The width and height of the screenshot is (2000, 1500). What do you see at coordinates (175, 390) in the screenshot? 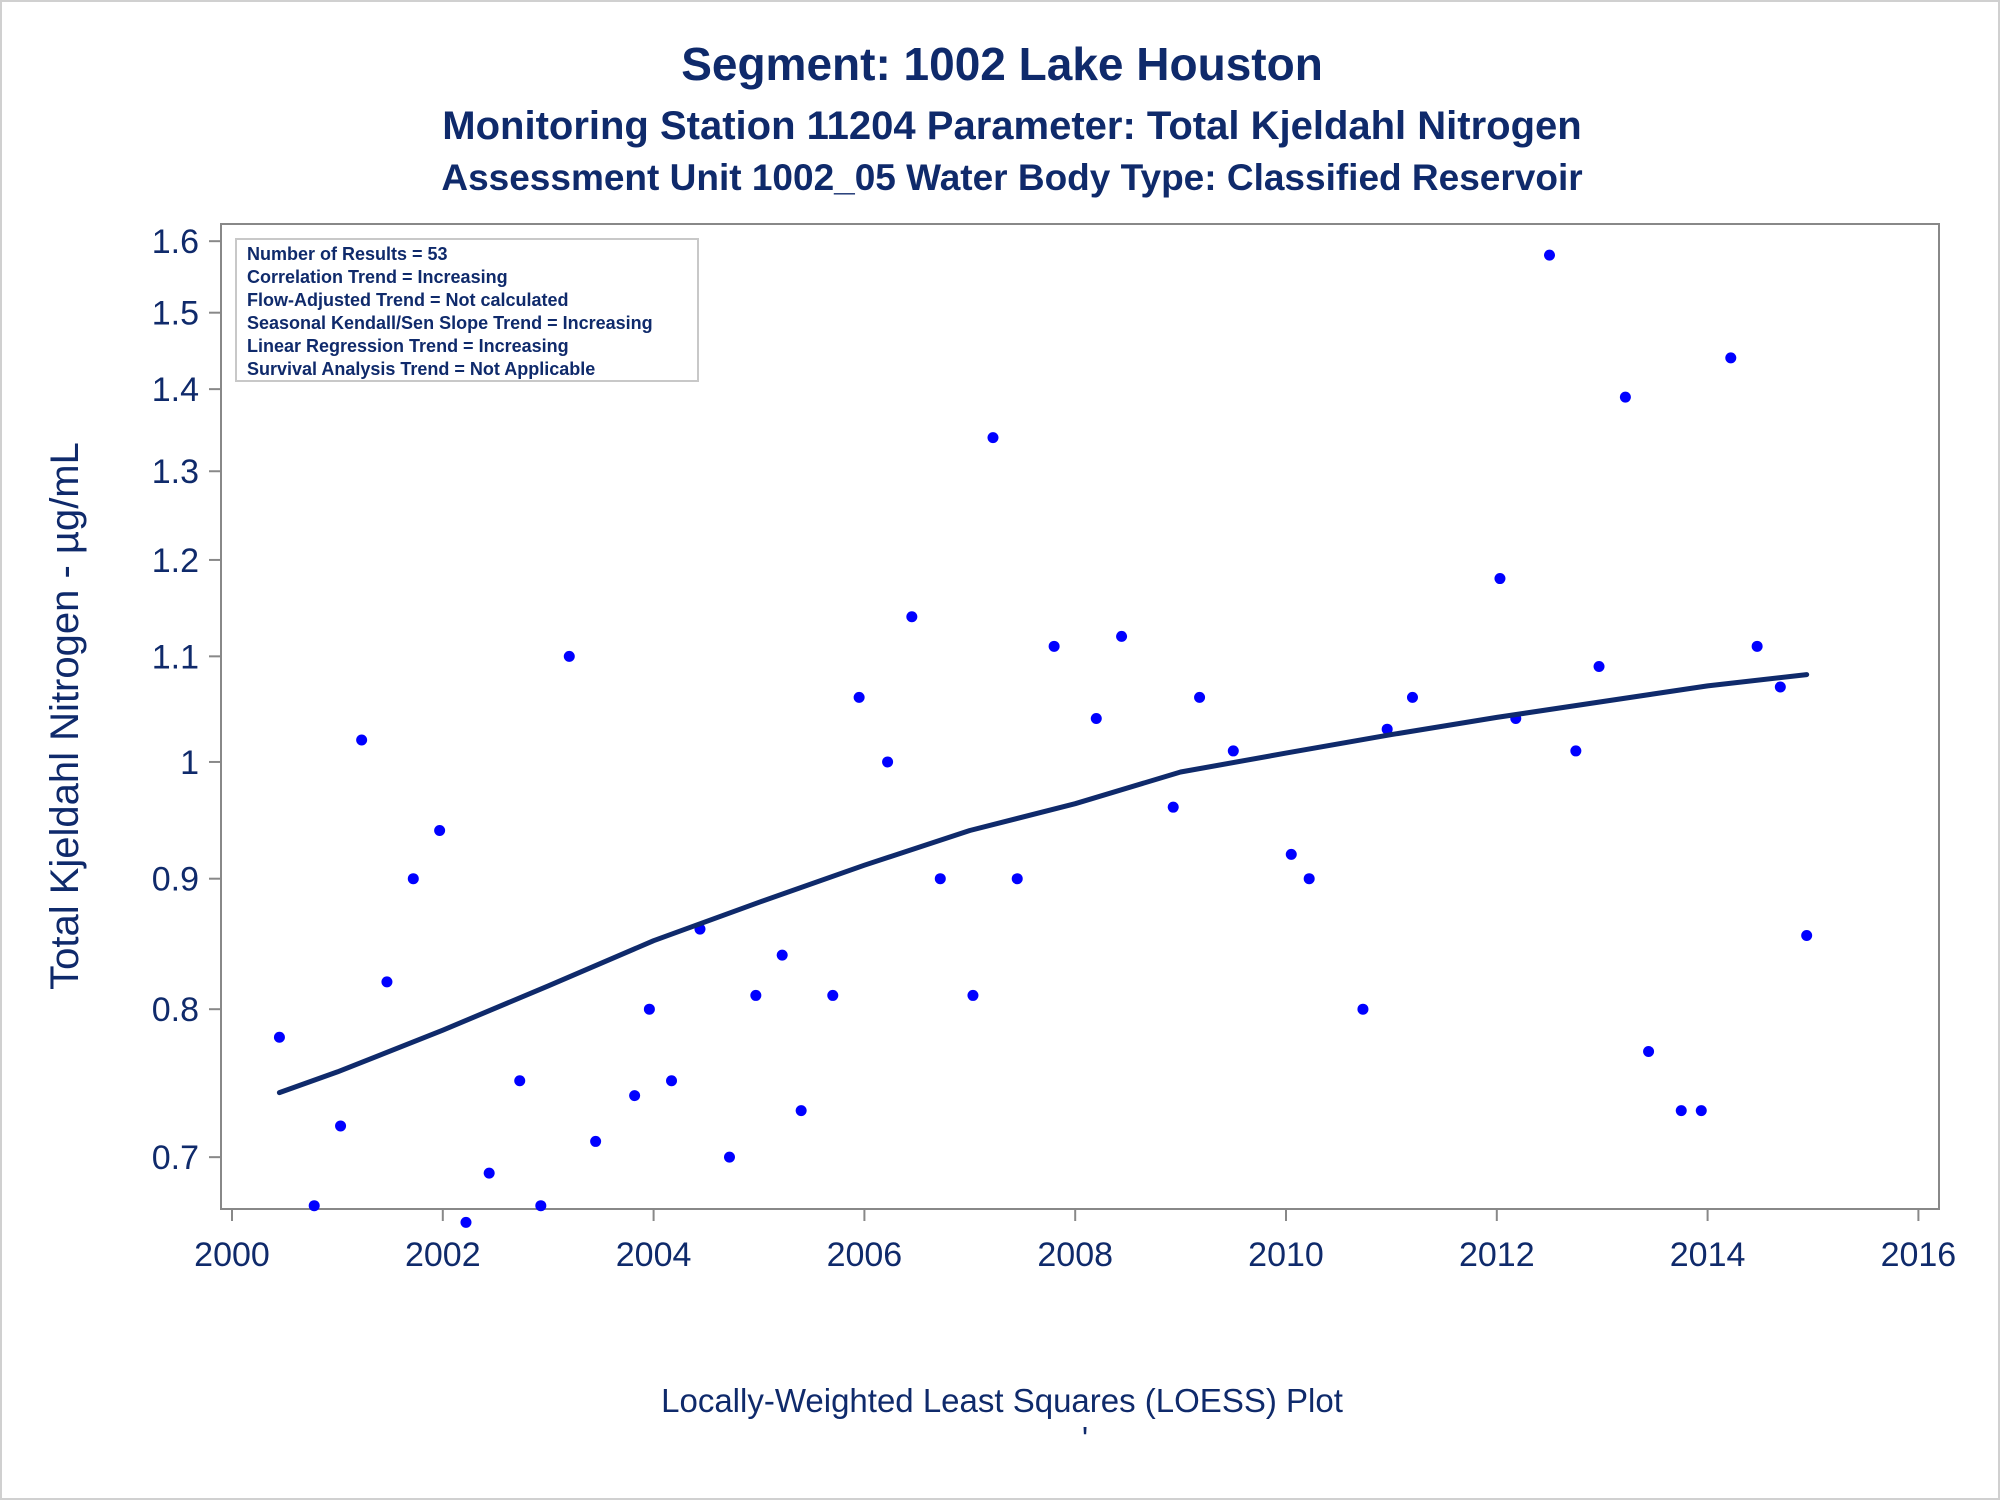
I see `y-tick-label: 1.4` at bounding box center [175, 390].